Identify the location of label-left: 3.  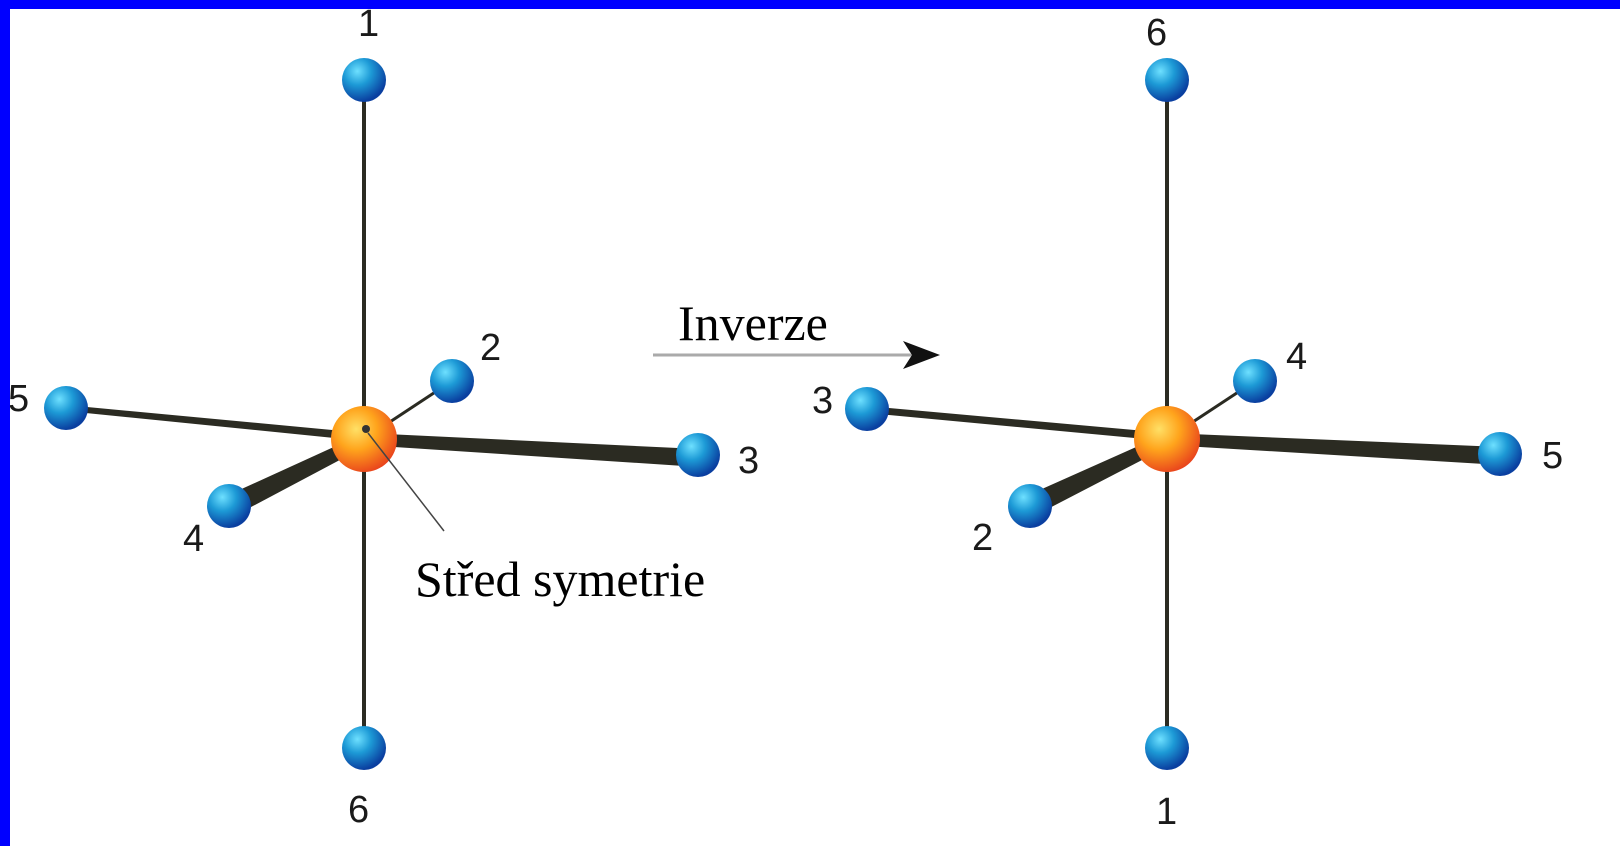
(822, 401).